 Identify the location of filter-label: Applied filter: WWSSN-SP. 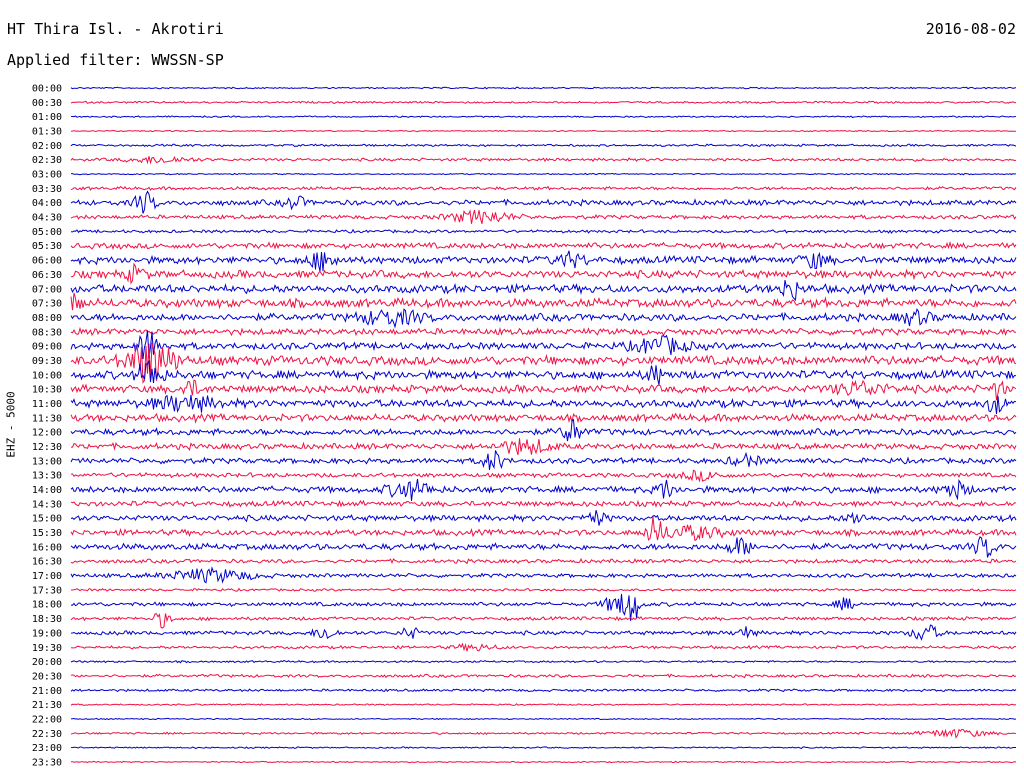
(115, 60).